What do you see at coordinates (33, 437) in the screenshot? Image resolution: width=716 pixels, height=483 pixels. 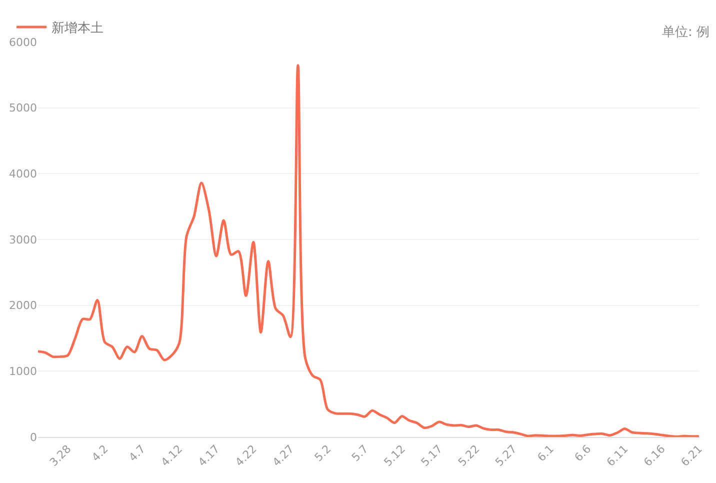 I see `y-tick-label: 0` at bounding box center [33, 437].